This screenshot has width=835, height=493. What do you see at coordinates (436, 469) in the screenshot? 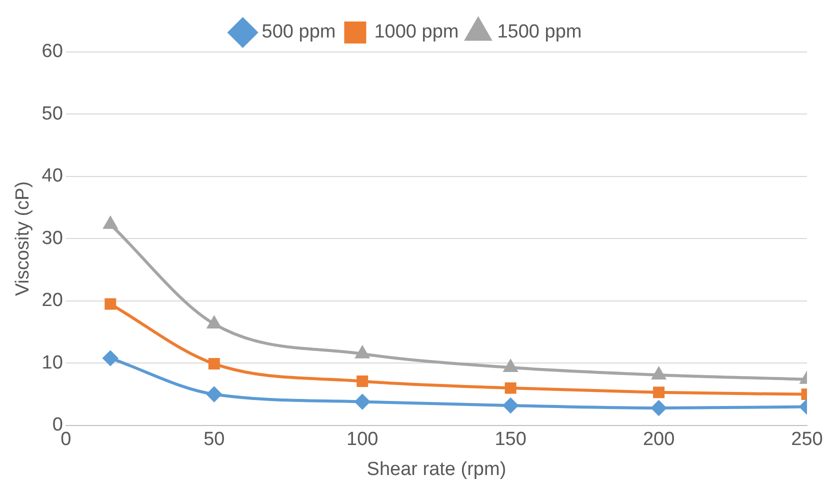
I see `x-axis-title: Shear rate (rpm)` at bounding box center [436, 469].